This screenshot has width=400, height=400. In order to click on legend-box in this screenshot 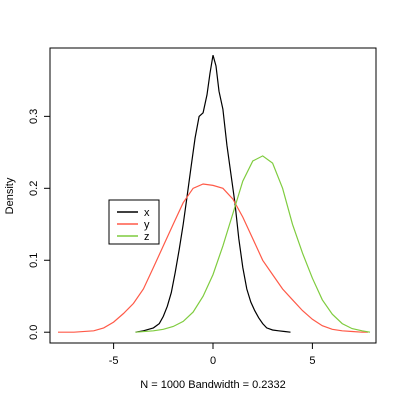, I will do `click(134, 222)`.